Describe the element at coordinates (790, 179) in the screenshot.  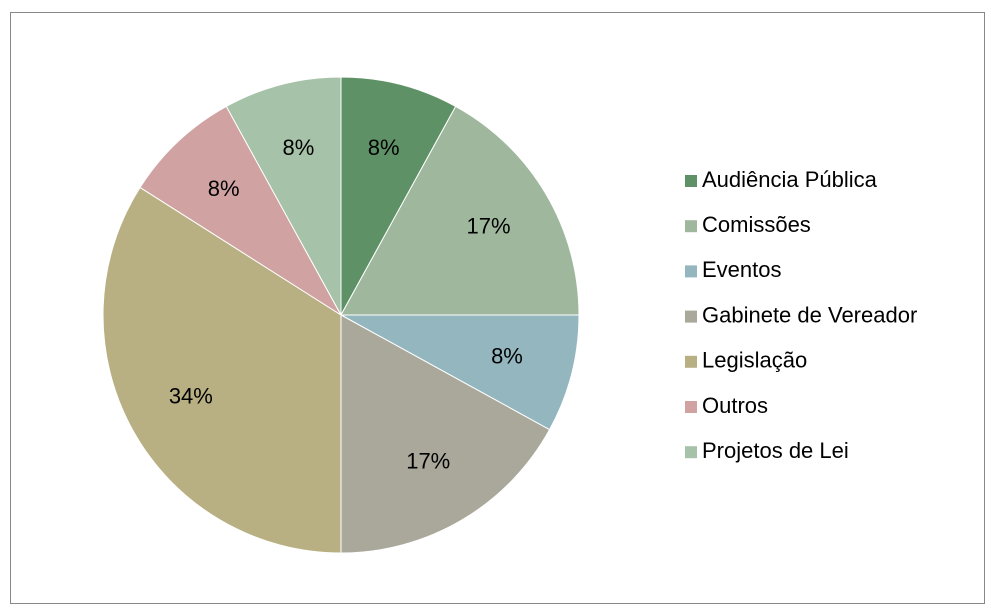
I see `legend-label: Audiência Pública` at that location.